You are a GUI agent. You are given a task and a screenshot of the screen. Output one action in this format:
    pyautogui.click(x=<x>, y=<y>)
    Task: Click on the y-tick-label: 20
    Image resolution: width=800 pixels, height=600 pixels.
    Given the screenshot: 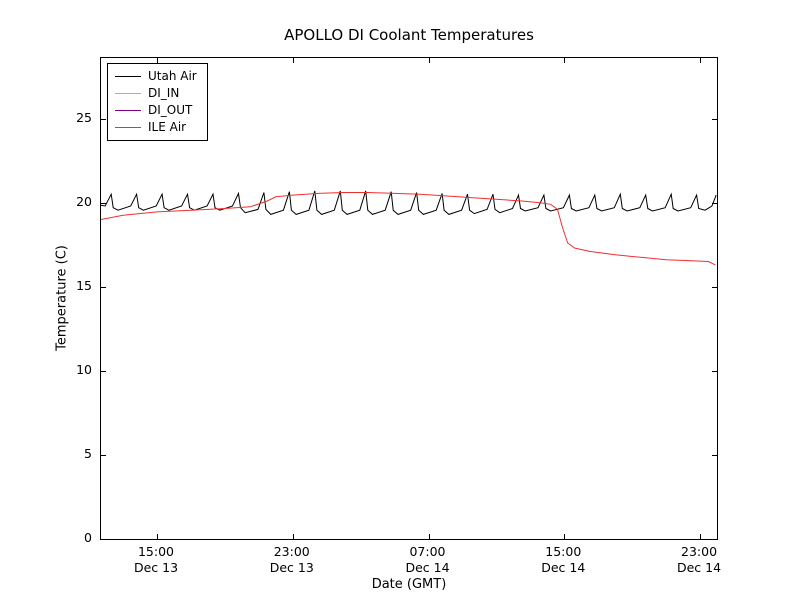 What is the action you would take?
    pyautogui.click(x=84, y=201)
    